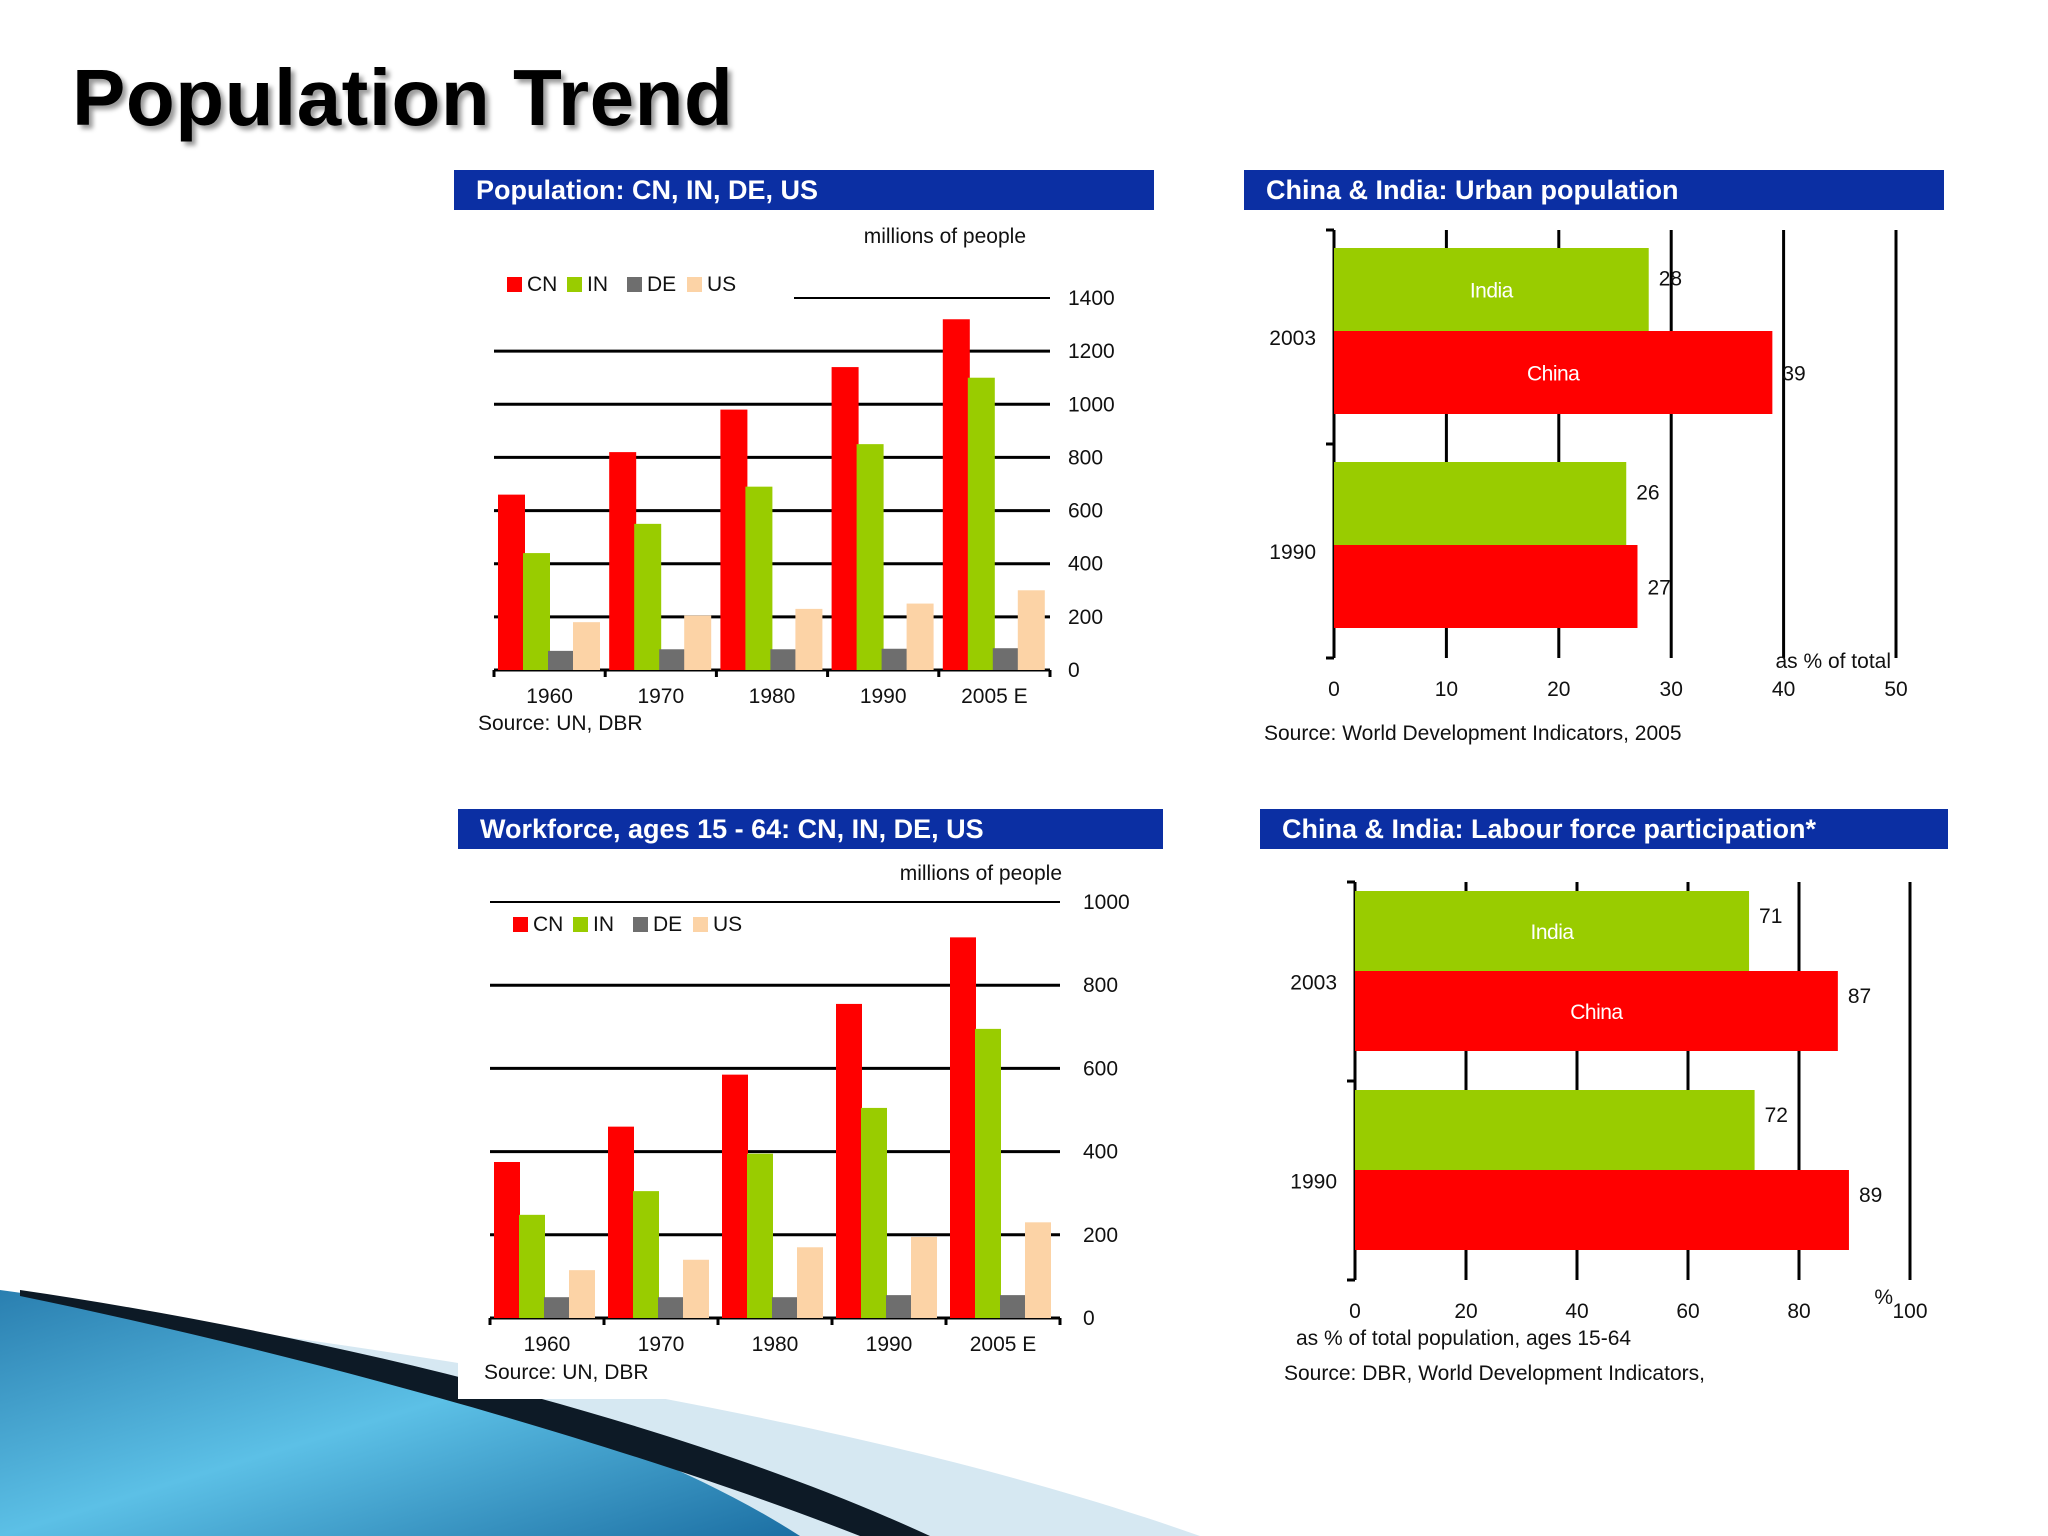 Image resolution: width=2048 pixels, height=1536 pixels. I want to click on data-label: 27, so click(1658, 588).